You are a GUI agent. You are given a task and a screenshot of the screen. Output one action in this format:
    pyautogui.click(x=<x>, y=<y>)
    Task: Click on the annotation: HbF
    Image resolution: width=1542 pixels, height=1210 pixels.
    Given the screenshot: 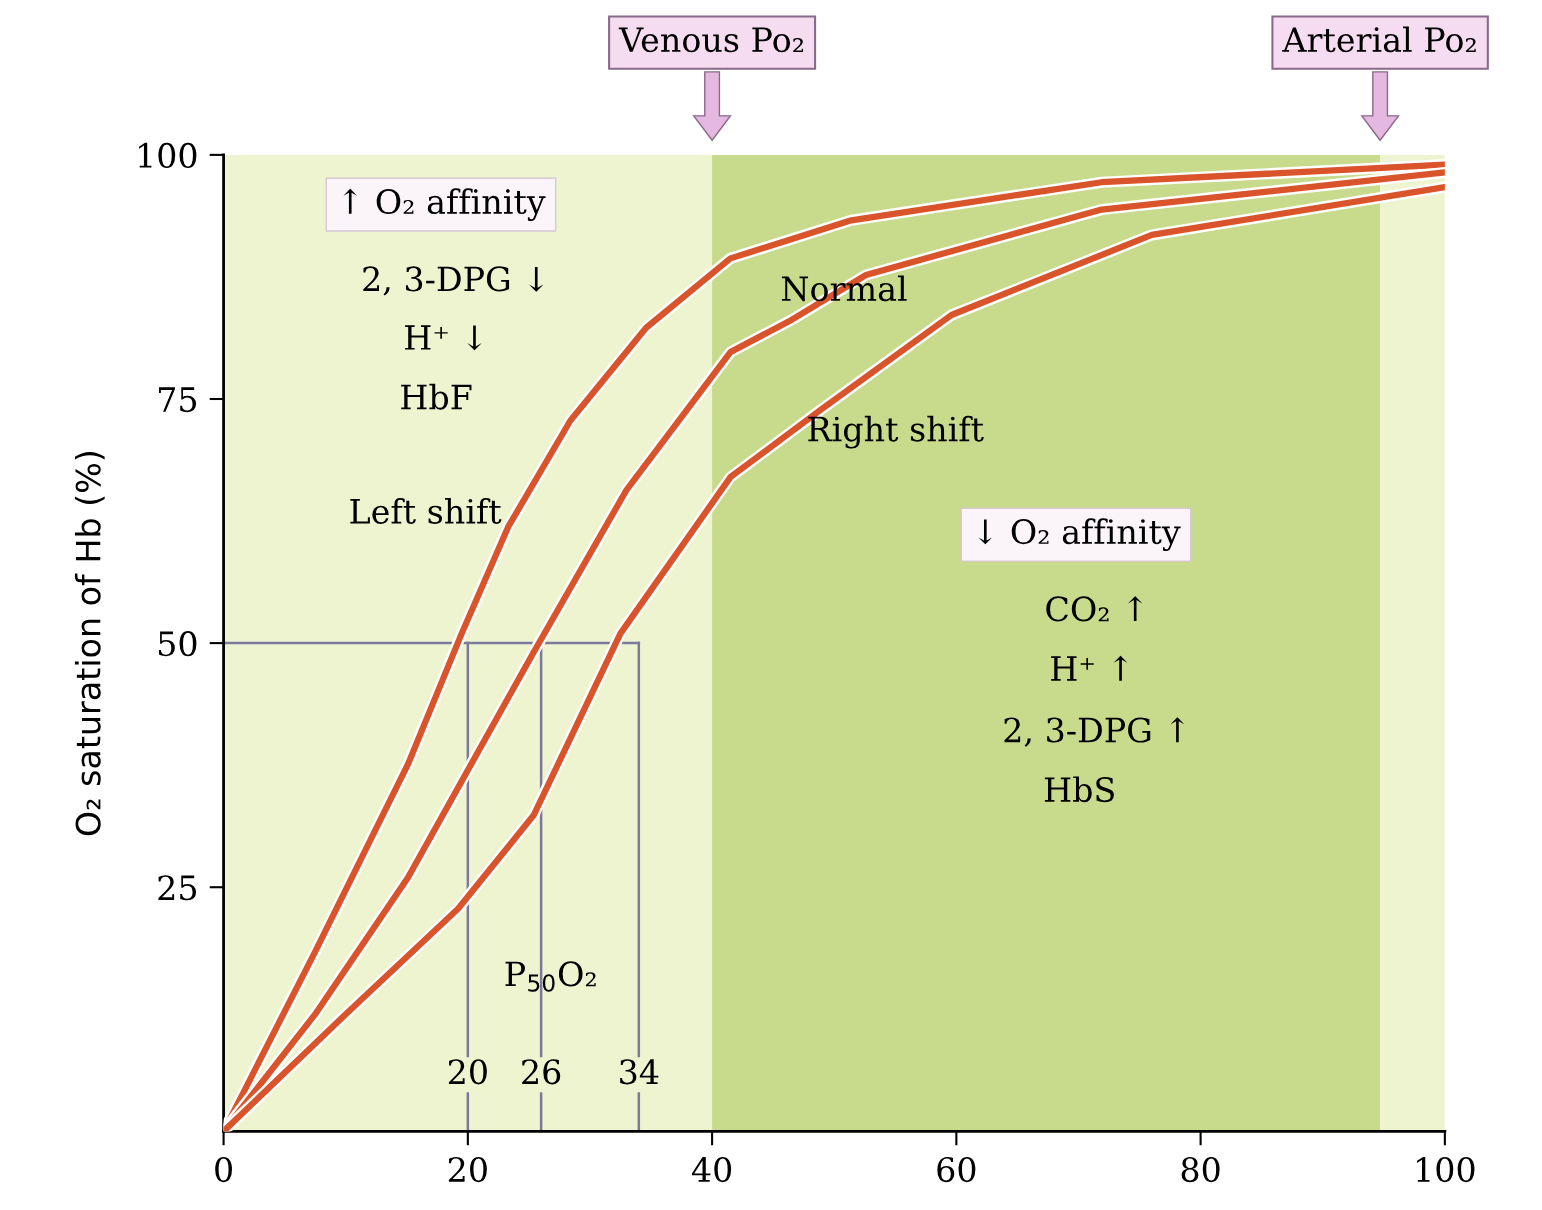 What is the action you would take?
    pyautogui.click(x=436, y=396)
    